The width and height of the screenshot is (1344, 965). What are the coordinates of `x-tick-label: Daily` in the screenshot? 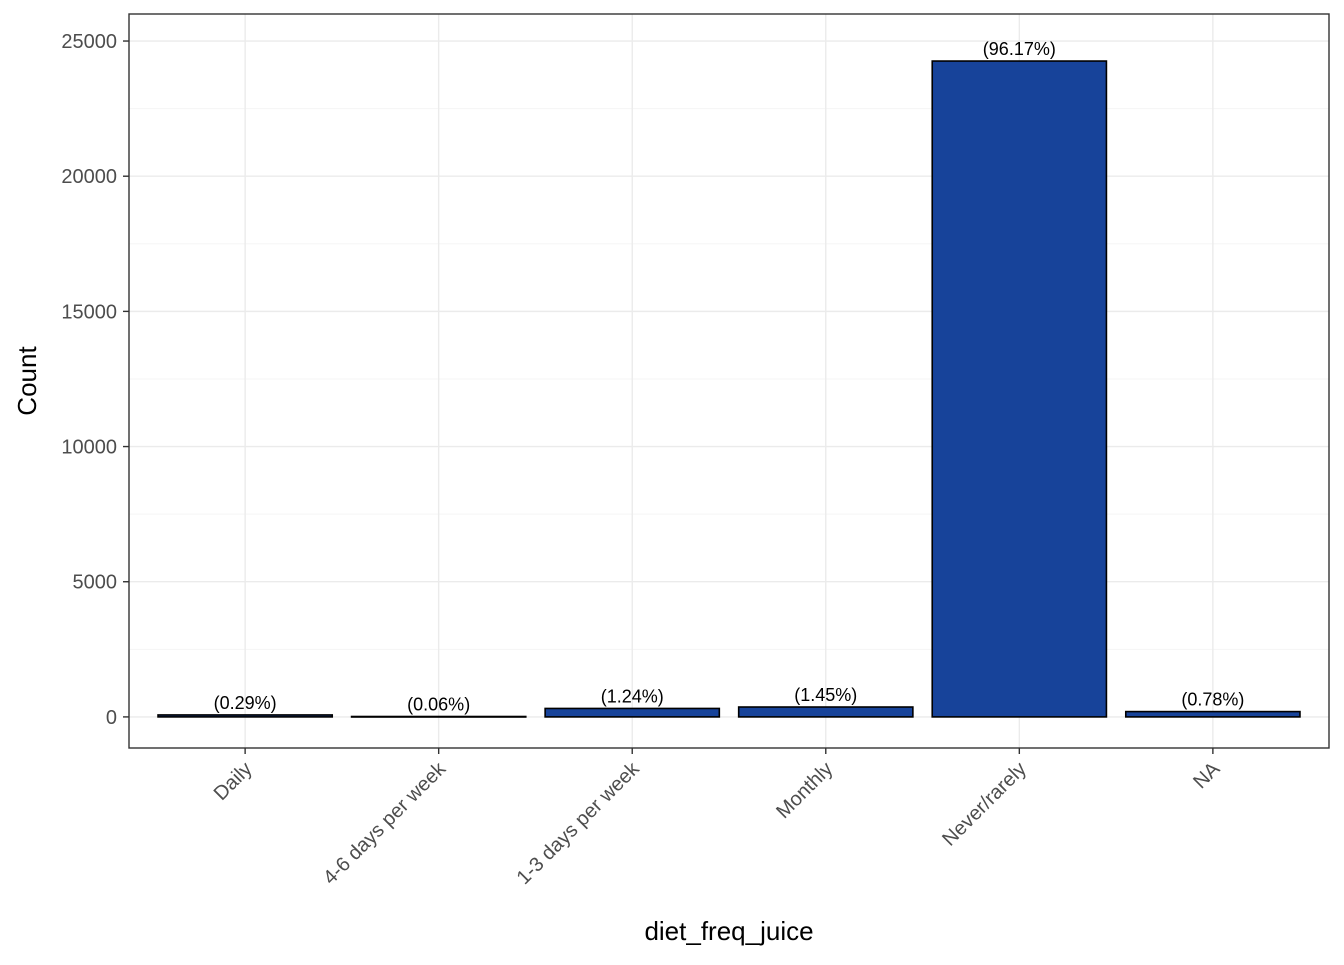 It's located at (233, 781).